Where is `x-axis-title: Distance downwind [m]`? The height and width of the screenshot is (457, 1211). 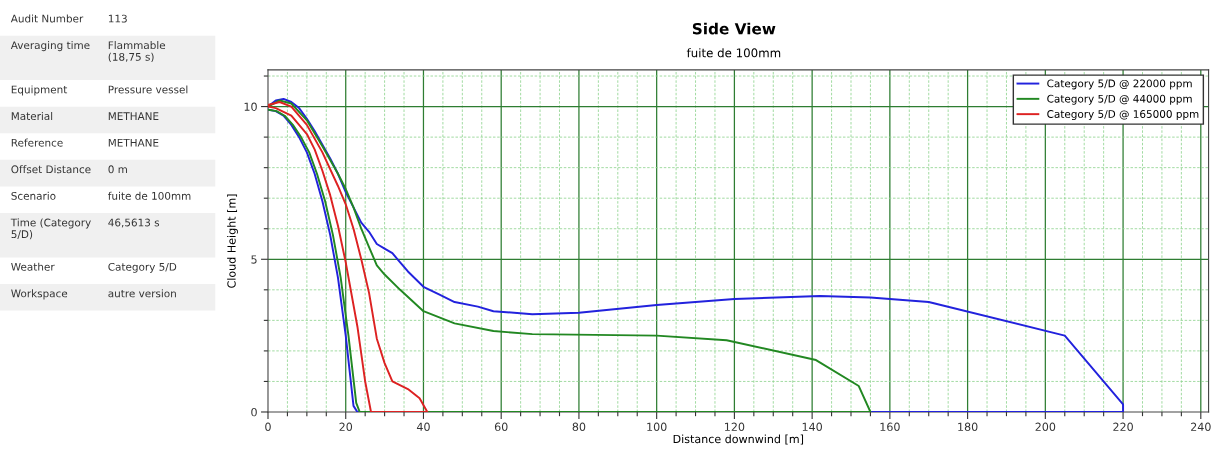
x-axis-title: Distance downwind [m] is located at coordinates (738, 439).